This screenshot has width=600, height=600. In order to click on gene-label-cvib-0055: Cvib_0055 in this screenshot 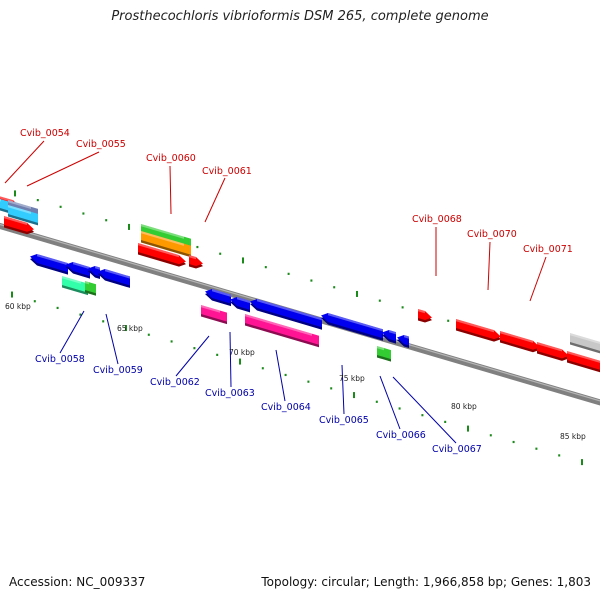, I will do `click(101, 144)`.